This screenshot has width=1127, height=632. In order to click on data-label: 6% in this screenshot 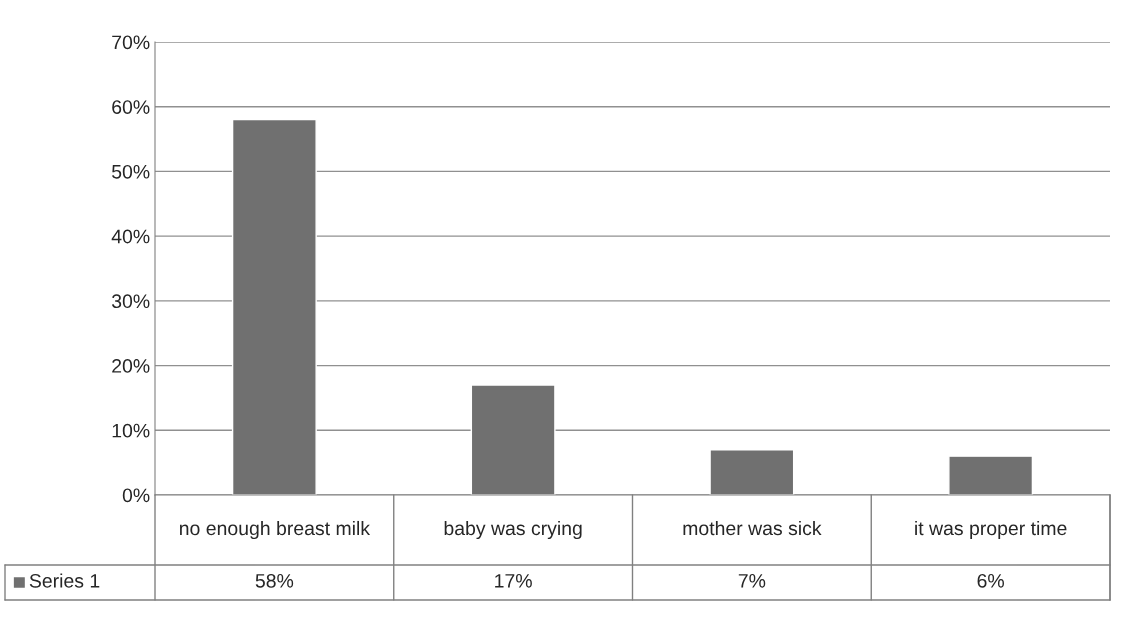, I will do `click(990, 580)`.